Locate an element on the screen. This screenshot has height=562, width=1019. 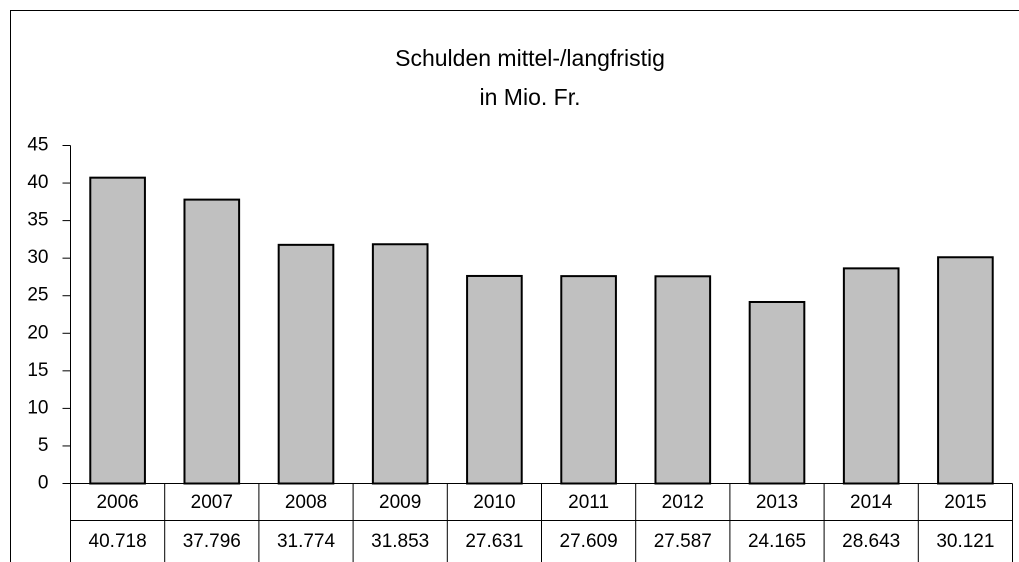
y-tick-label: 5 is located at coordinates (43, 445).